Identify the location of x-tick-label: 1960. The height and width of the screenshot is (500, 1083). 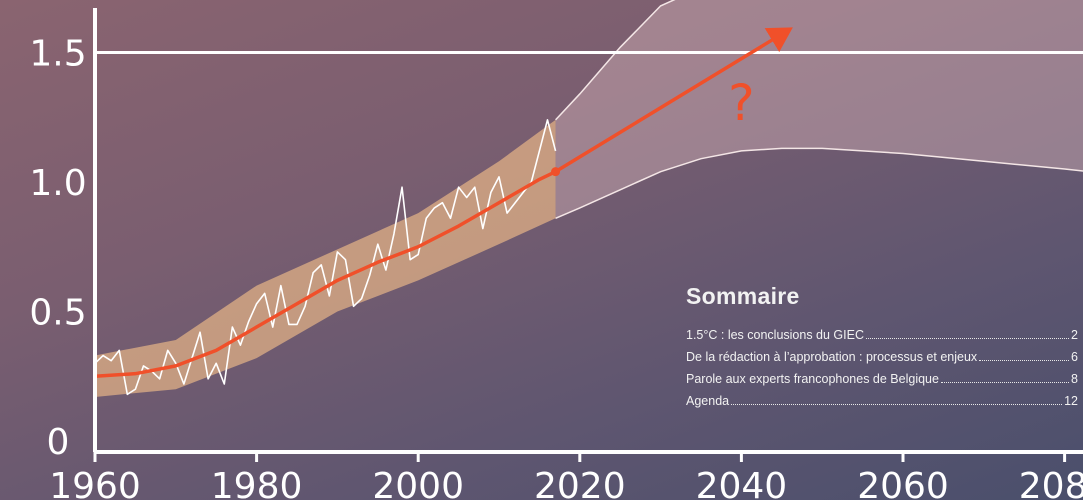
(95, 483).